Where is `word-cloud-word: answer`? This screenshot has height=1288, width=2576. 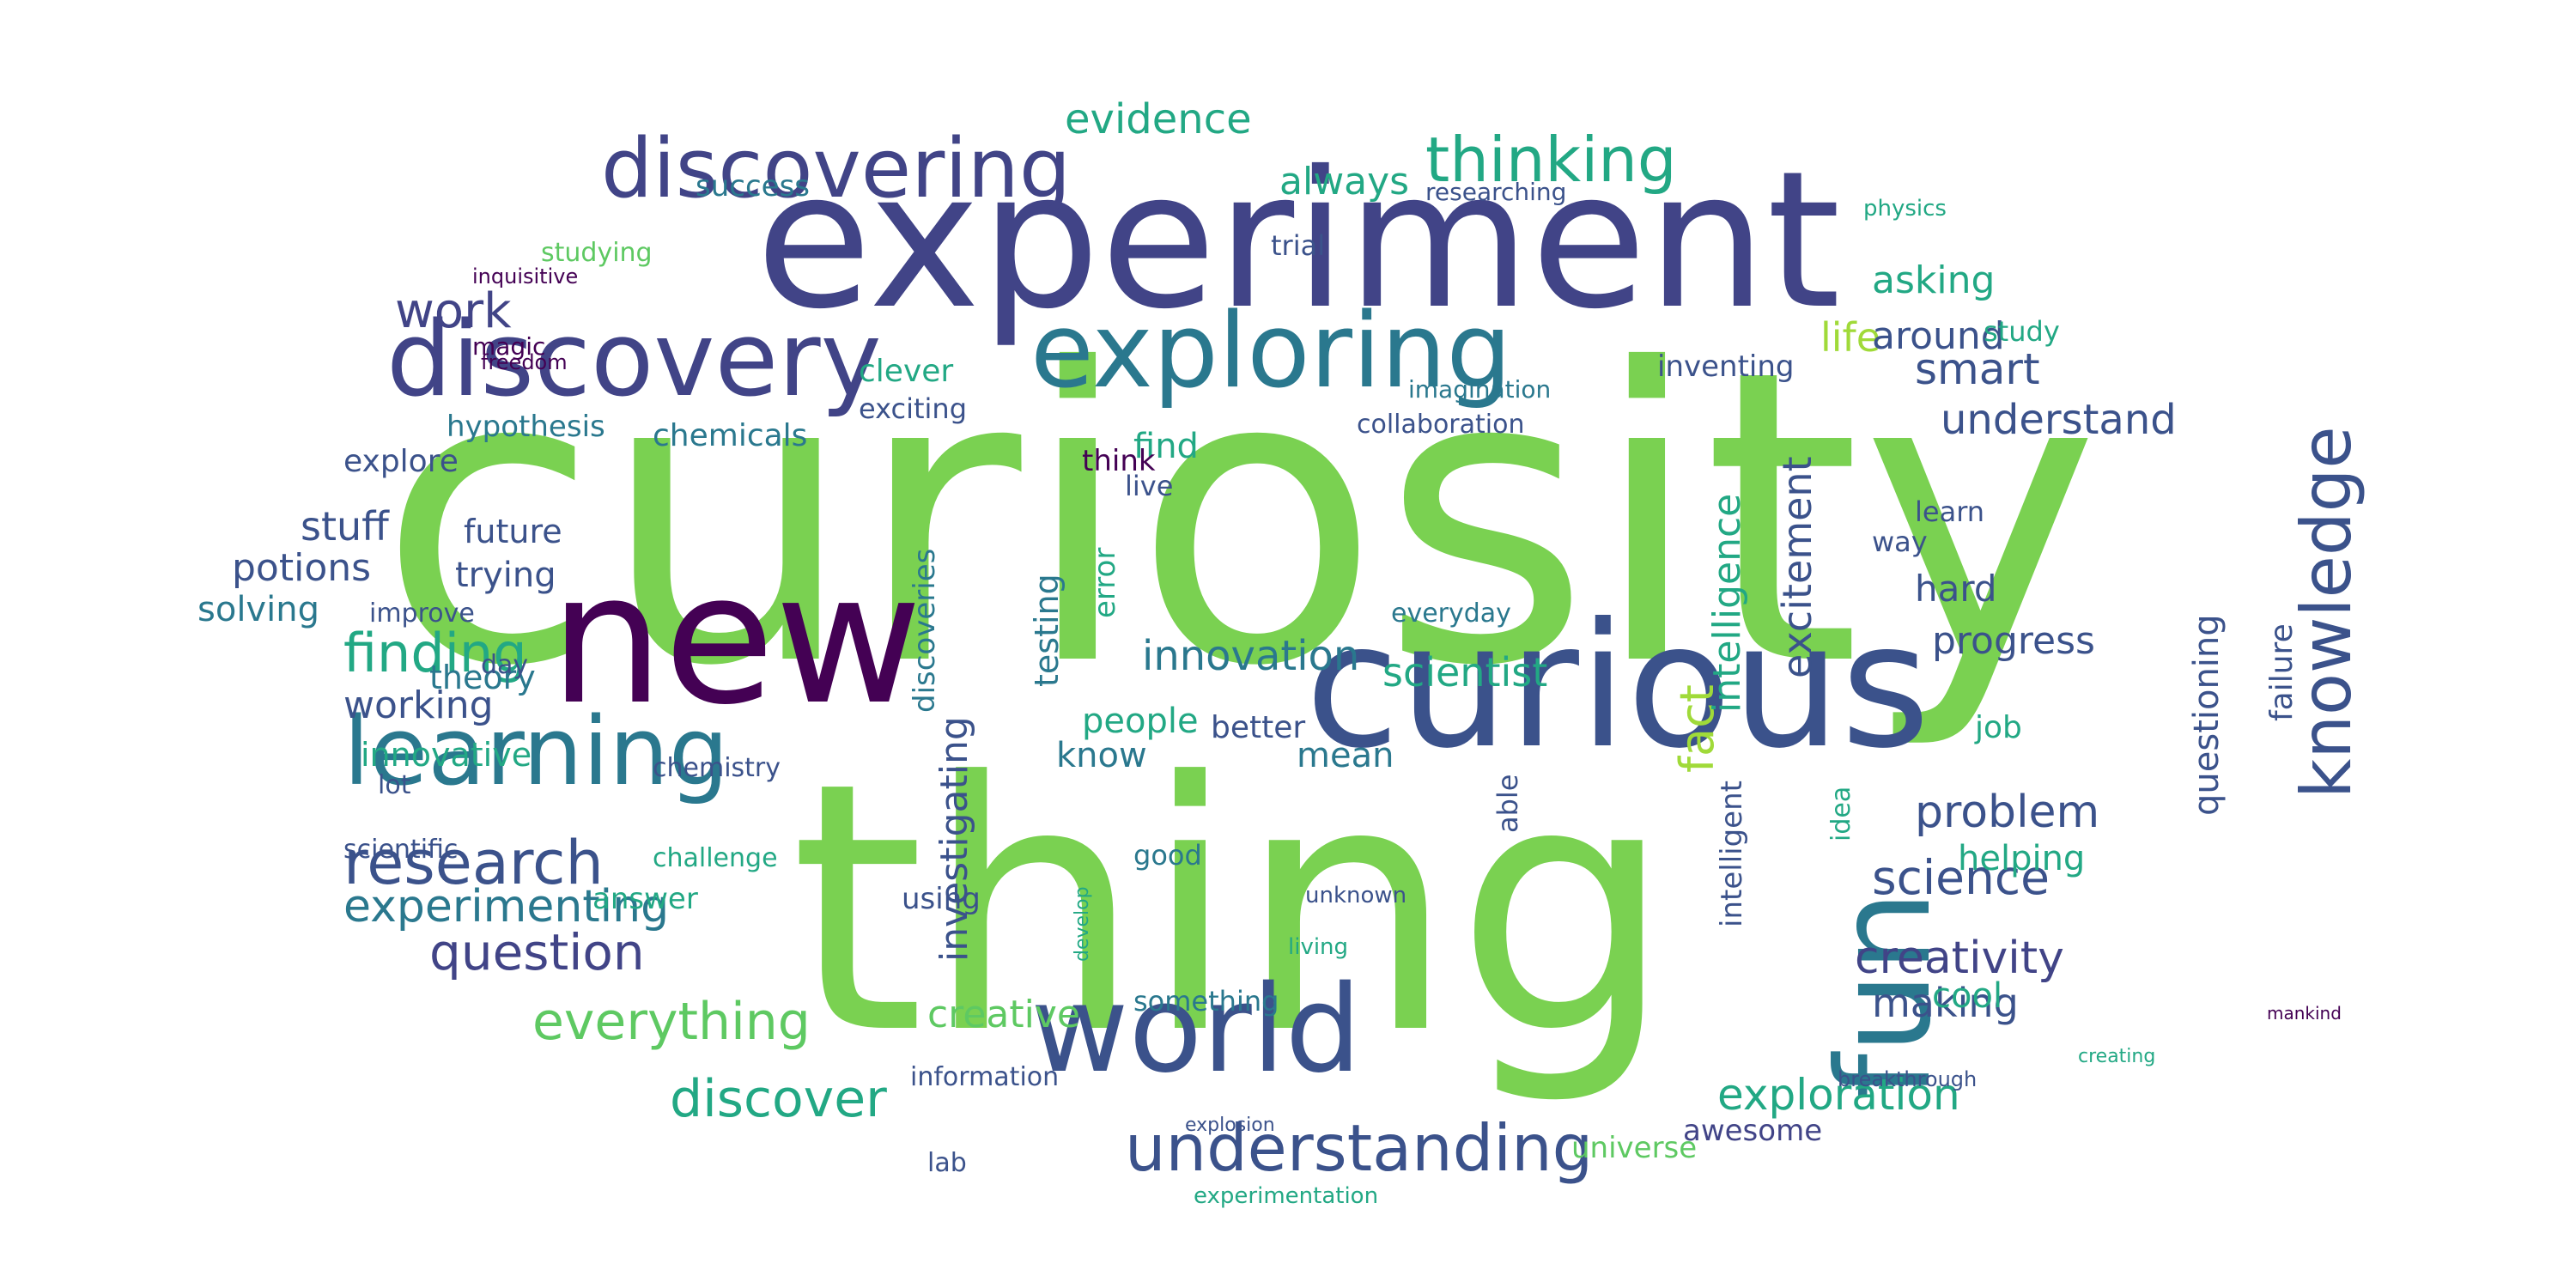 word-cloud-word: answer is located at coordinates (645, 899).